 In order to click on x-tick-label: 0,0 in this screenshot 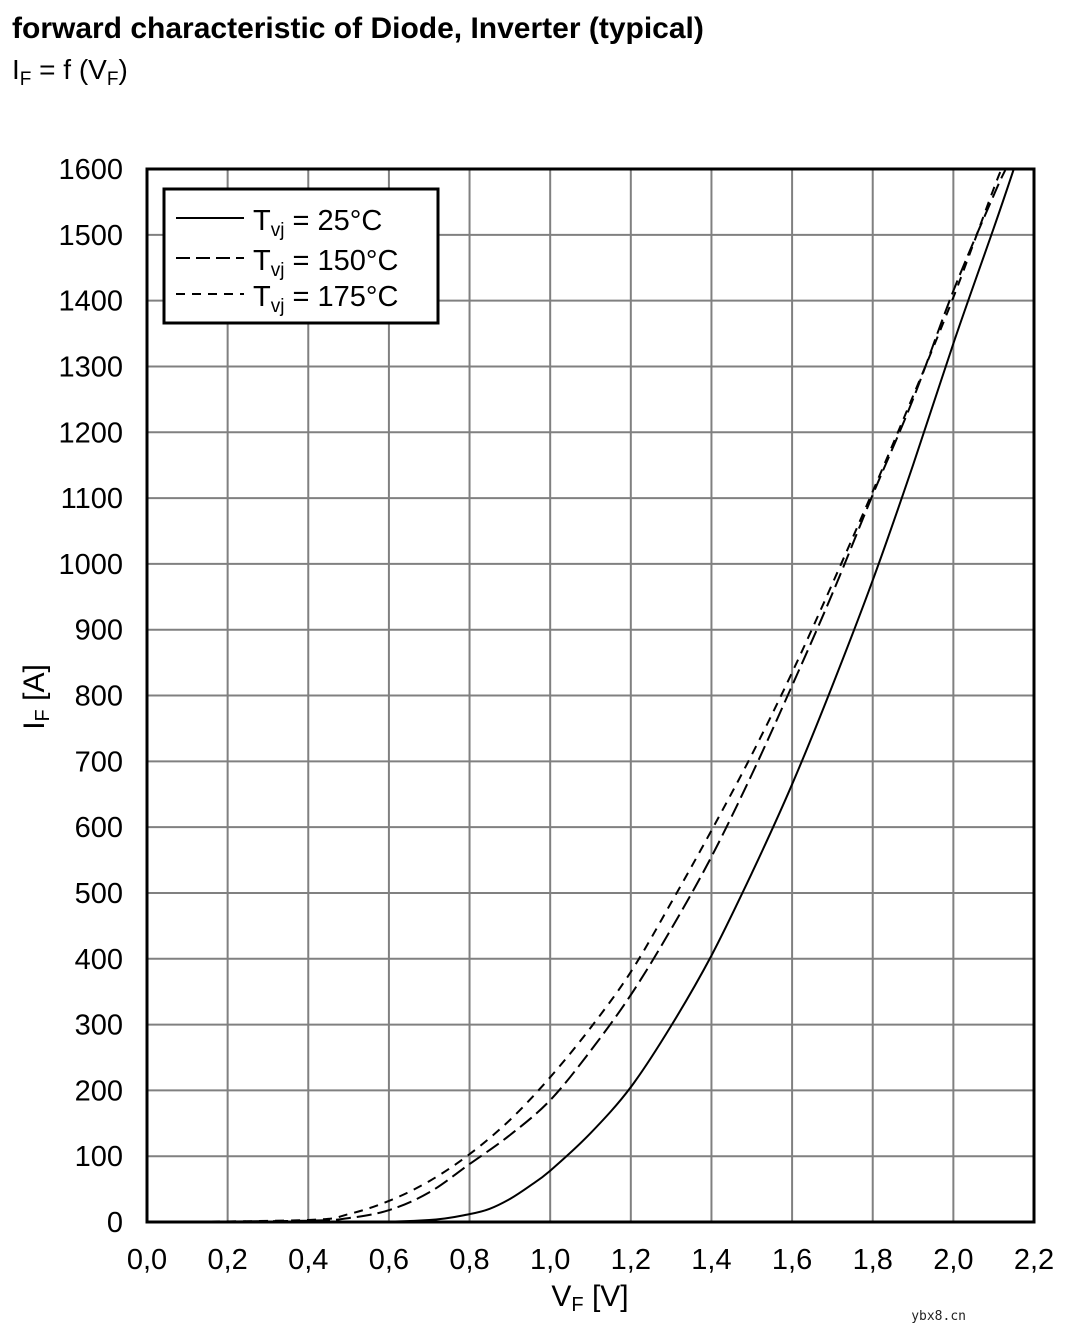, I will do `click(147, 1260)`.